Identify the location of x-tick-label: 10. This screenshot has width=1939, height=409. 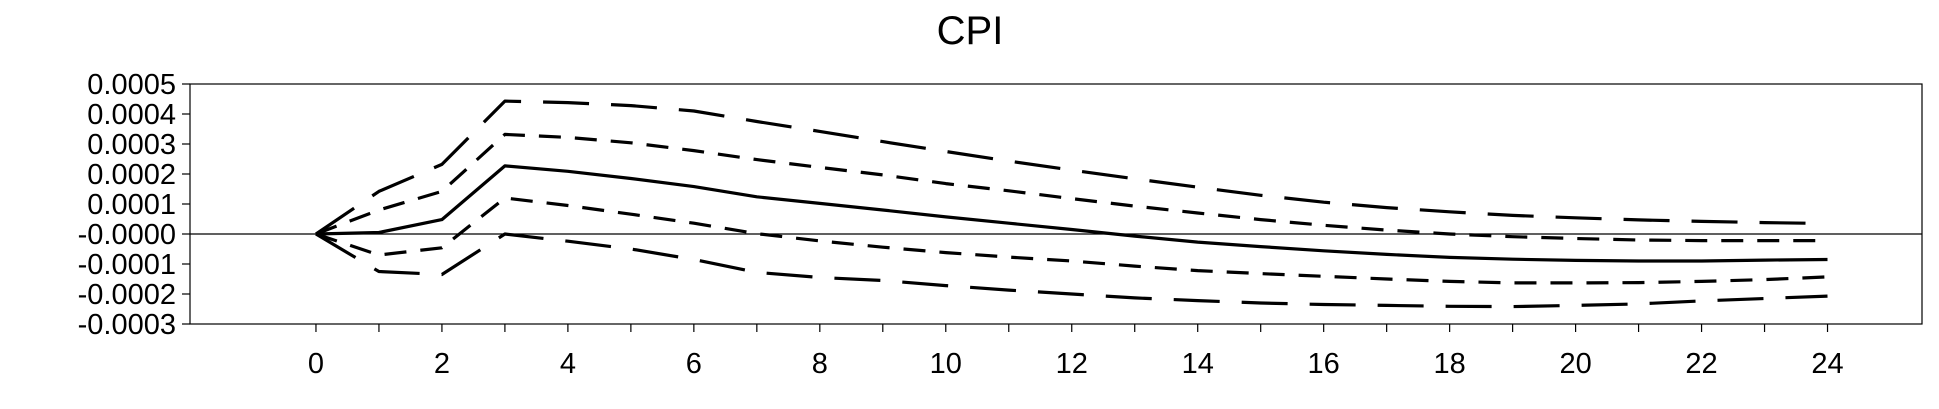
(946, 364).